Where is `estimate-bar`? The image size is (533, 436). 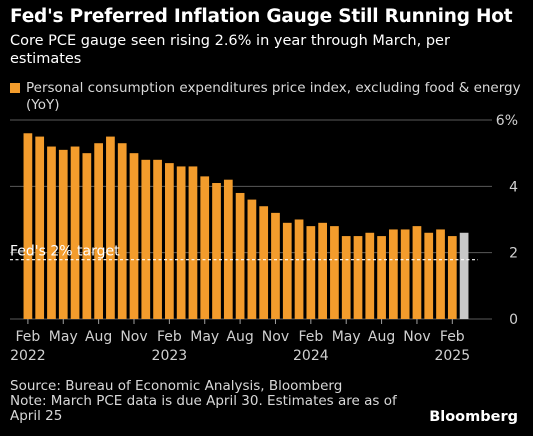
estimate-bar is located at coordinates (464, 275).